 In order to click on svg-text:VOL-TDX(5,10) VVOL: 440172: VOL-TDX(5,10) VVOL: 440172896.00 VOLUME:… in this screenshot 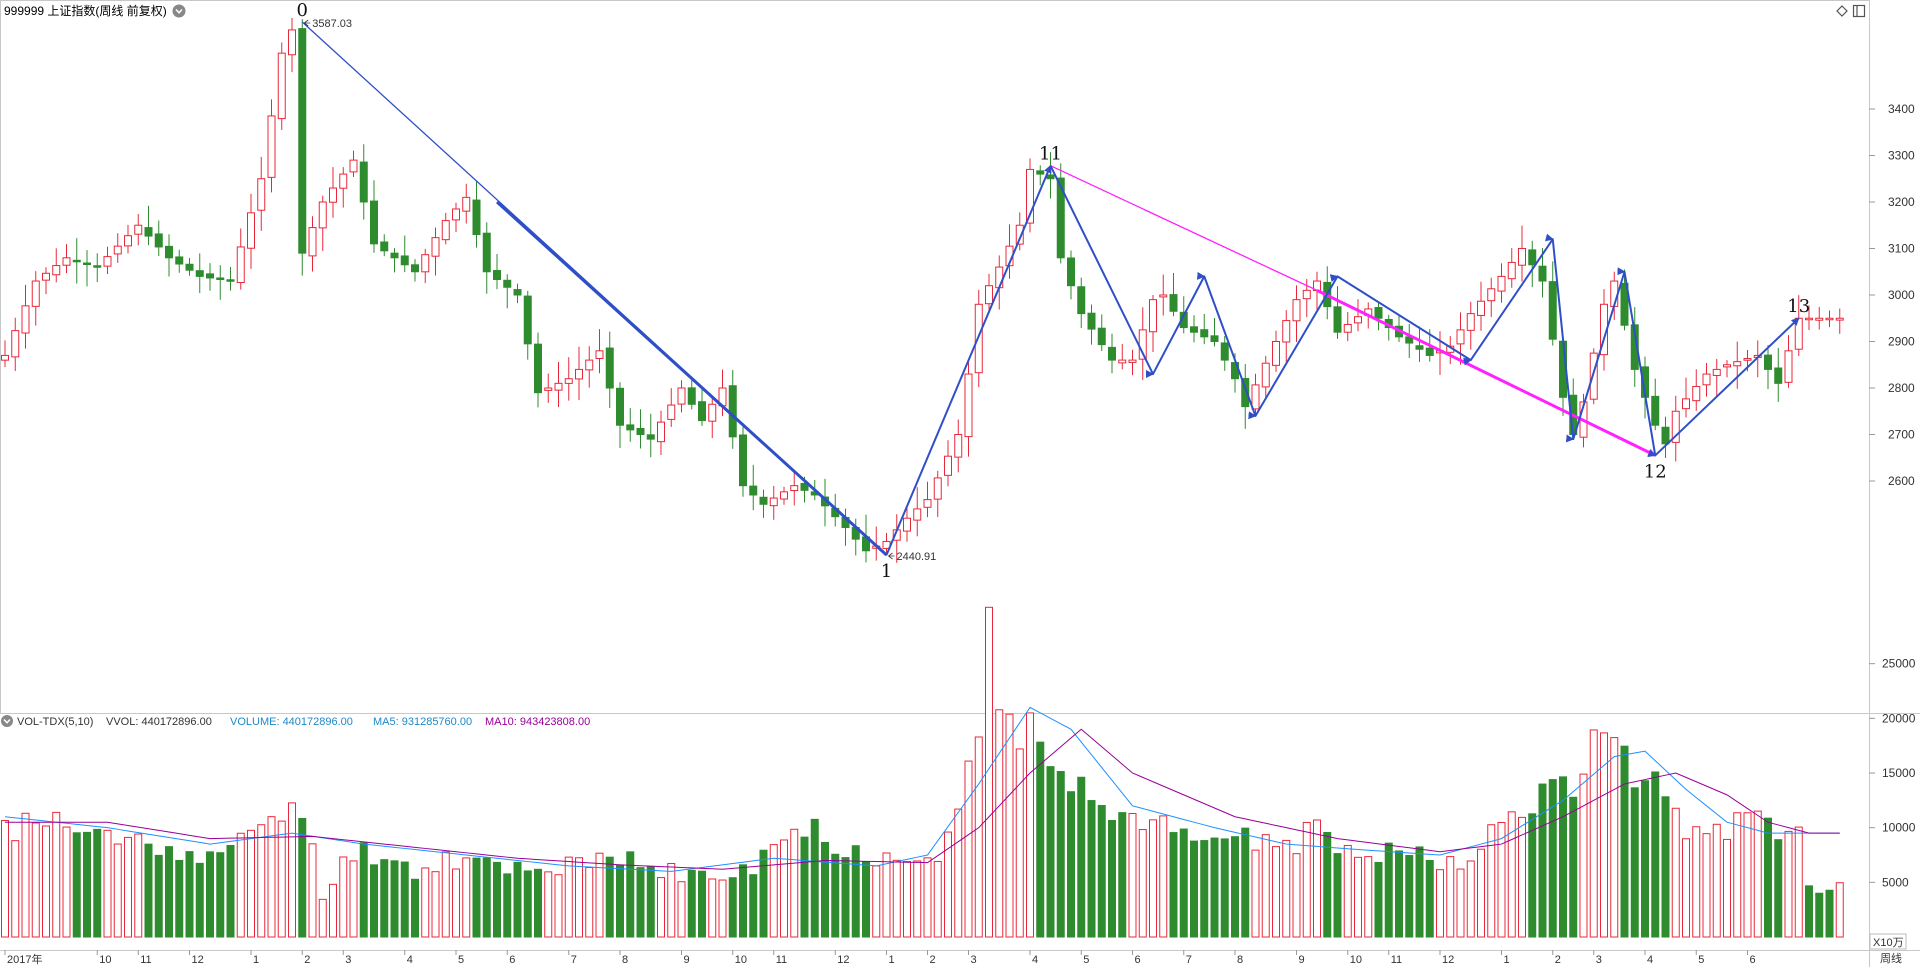, I will do `click(303, 722)`.